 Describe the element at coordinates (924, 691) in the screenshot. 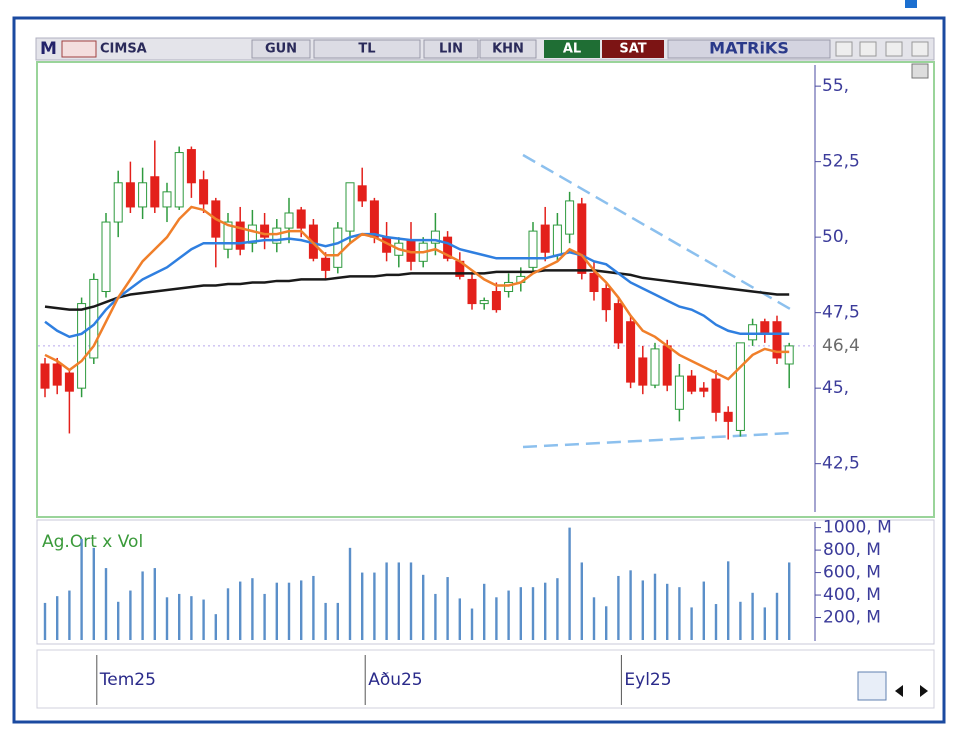

I see `scroll-right` at that location.